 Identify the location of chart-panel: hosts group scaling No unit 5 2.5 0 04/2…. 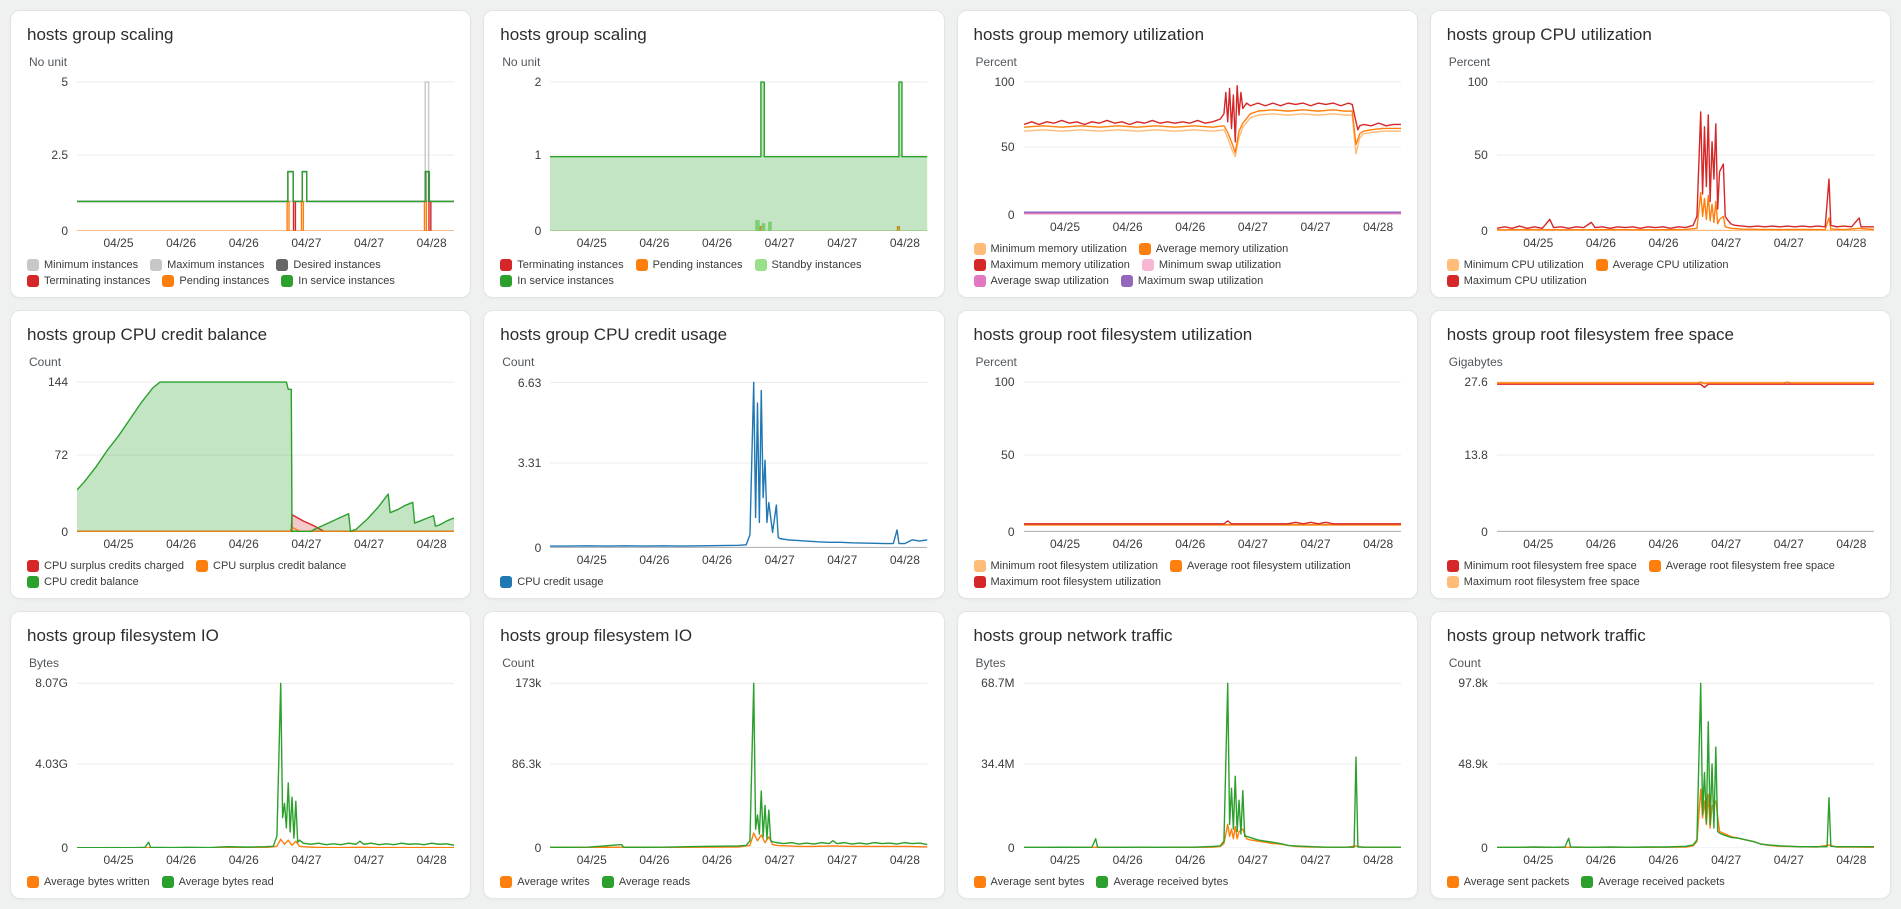
(241, 154).